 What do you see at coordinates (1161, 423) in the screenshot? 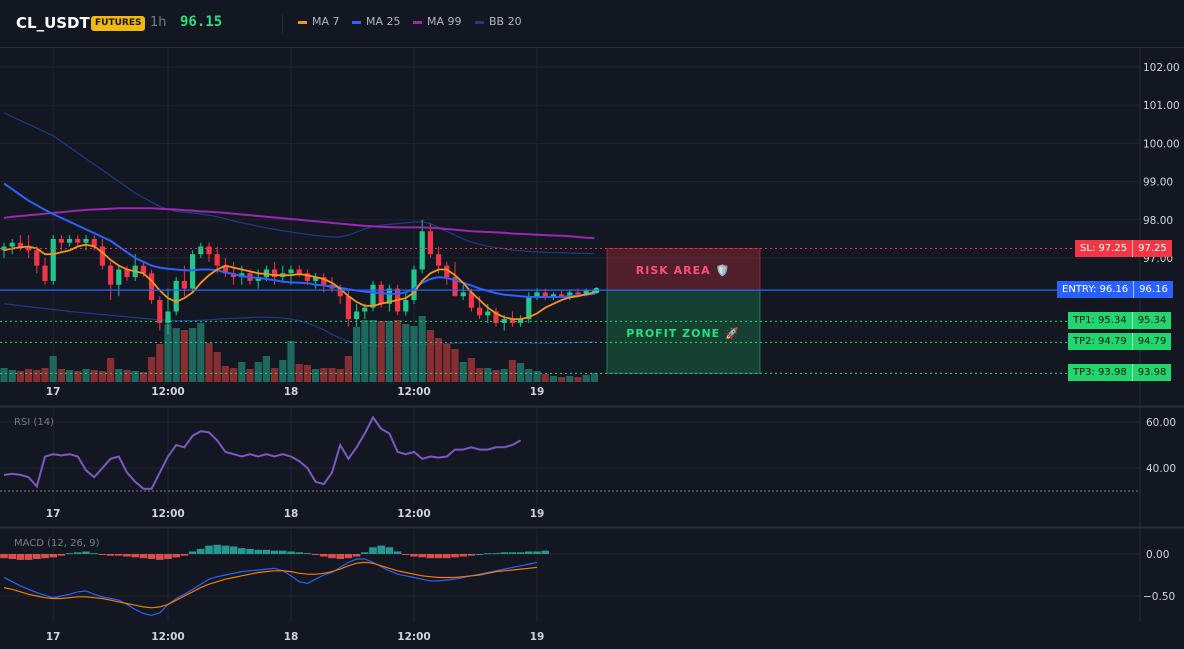
I see `rsi-tick-label: 60.00` at bounding box center [1161, 423].